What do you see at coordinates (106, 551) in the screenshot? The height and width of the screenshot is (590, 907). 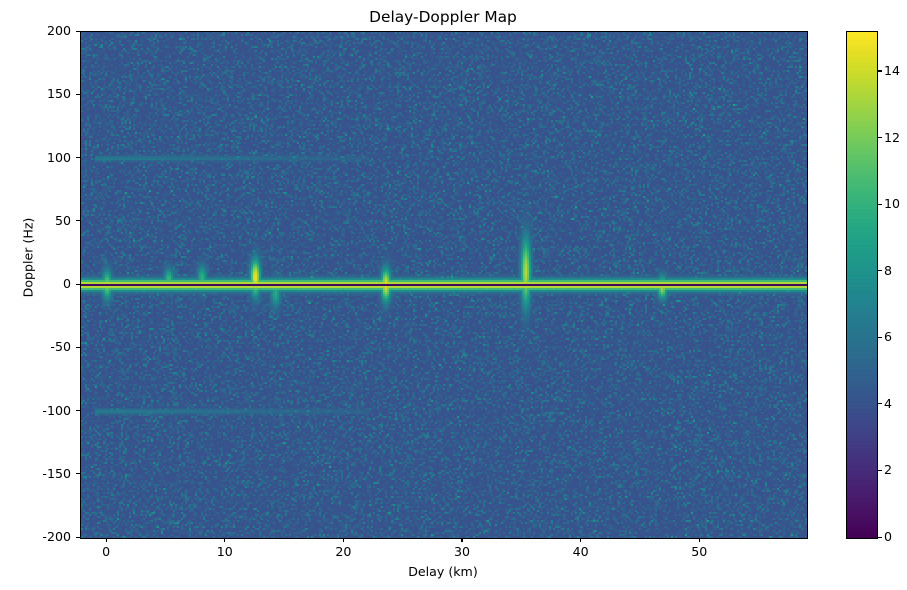 I see `x-tick-label: 0` at bounding box center [106, 551].